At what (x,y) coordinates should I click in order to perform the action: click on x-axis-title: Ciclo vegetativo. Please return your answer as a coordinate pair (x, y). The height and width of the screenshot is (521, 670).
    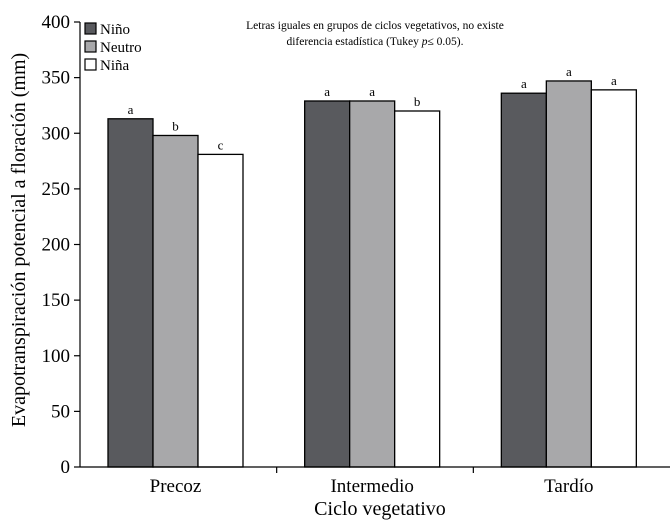
    Looking at the image, I should click on (380, 509).